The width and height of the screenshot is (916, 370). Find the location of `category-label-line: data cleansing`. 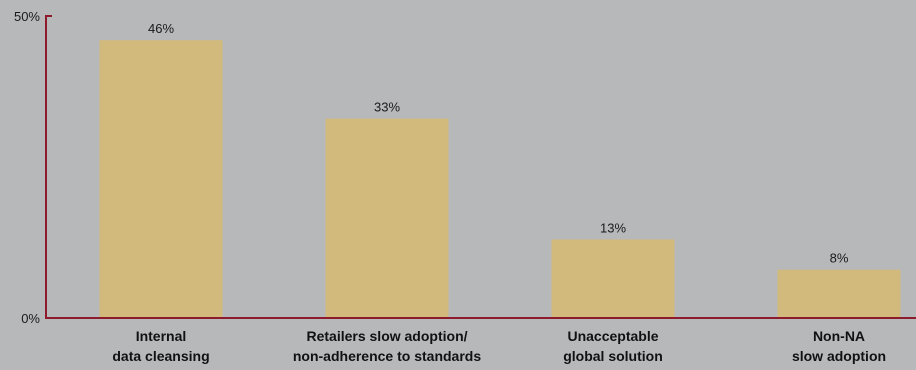

category-label-line: data cleansing is located at coordinates (160, 356).